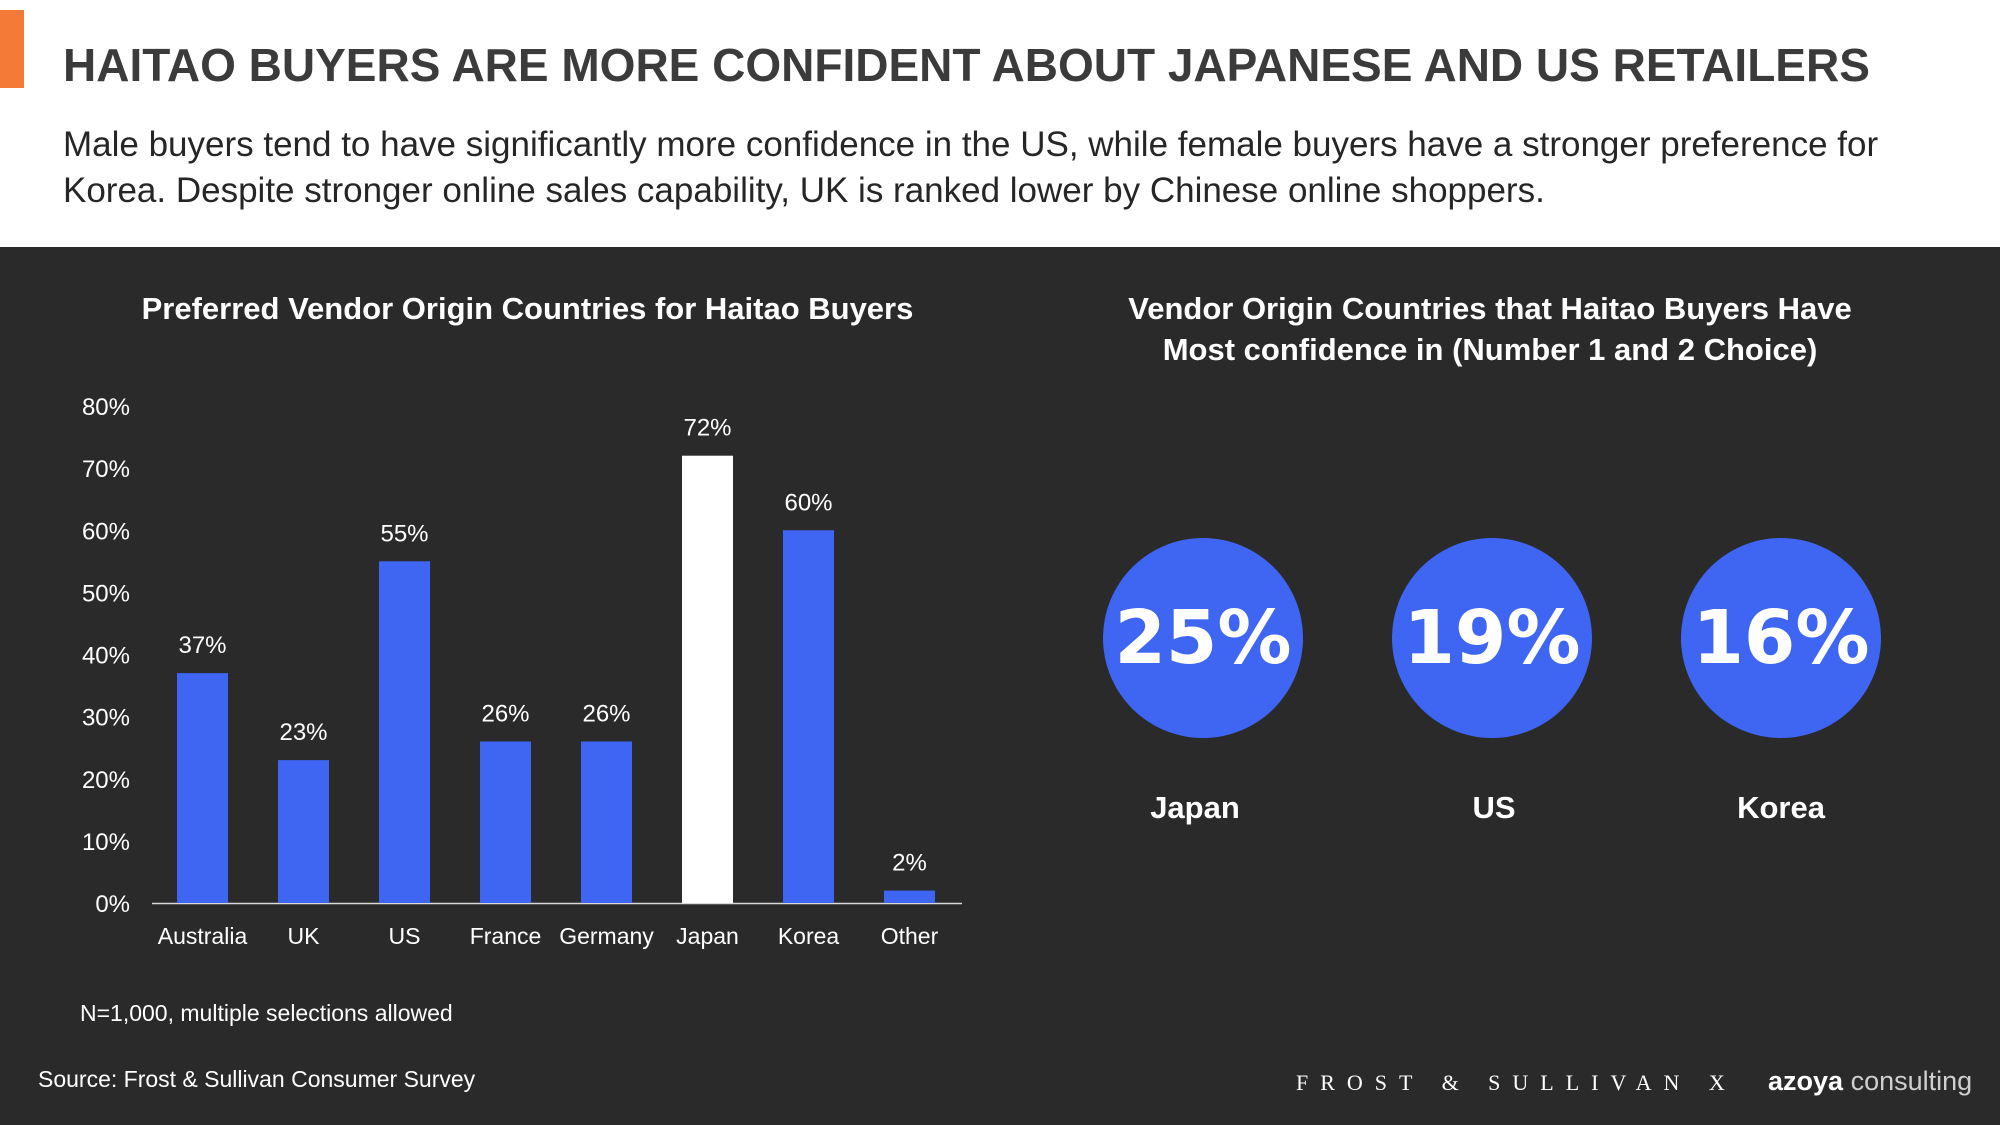 The width and height of the screenshot is (2000, 1125). I want to click on bar-germany, so click(606, 822).